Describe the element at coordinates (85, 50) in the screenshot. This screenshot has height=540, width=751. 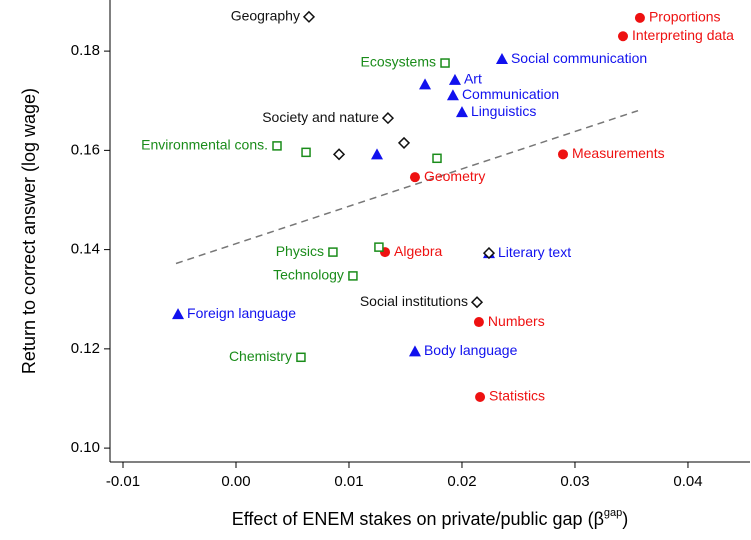
I see `y-tick-label: 0.18` at that location.